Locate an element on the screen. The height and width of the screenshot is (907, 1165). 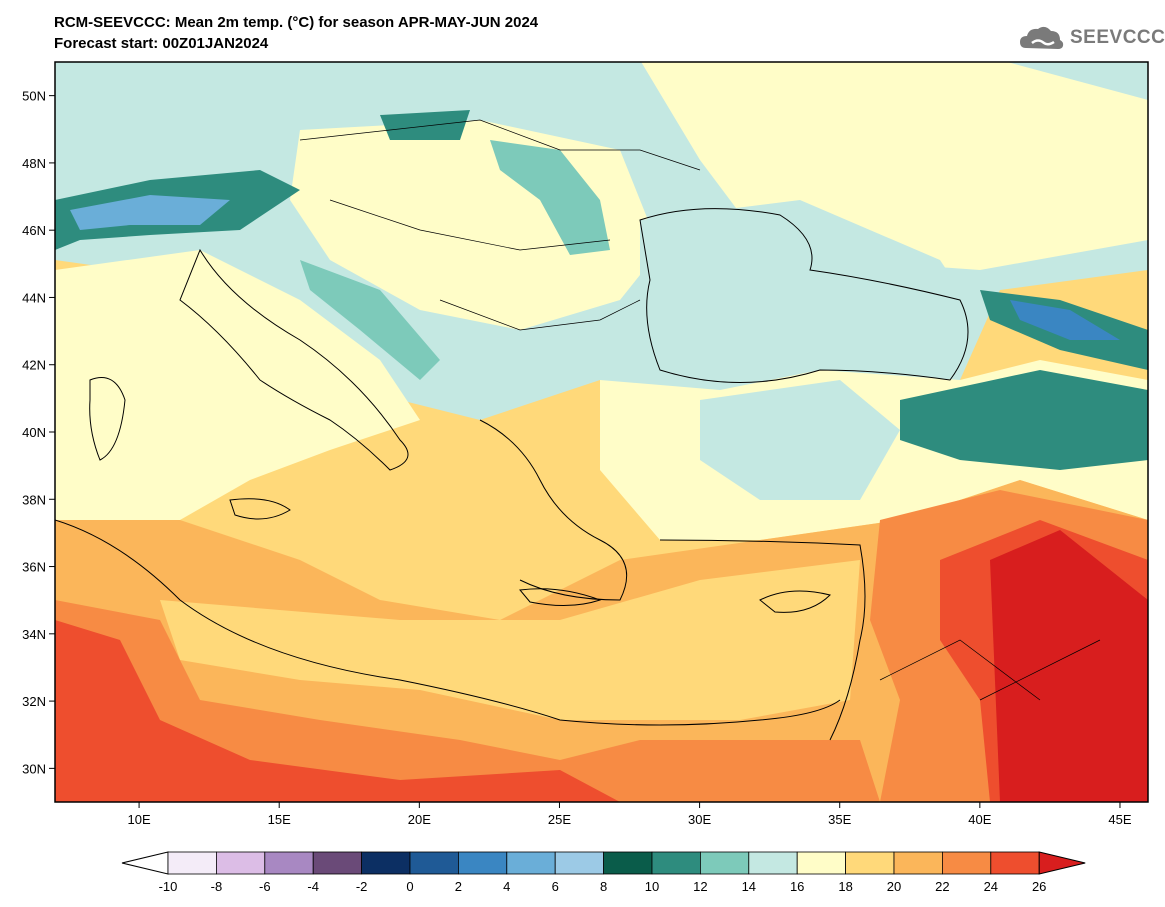
lon-tick-label: 40E is located at coordinates (979, 819).